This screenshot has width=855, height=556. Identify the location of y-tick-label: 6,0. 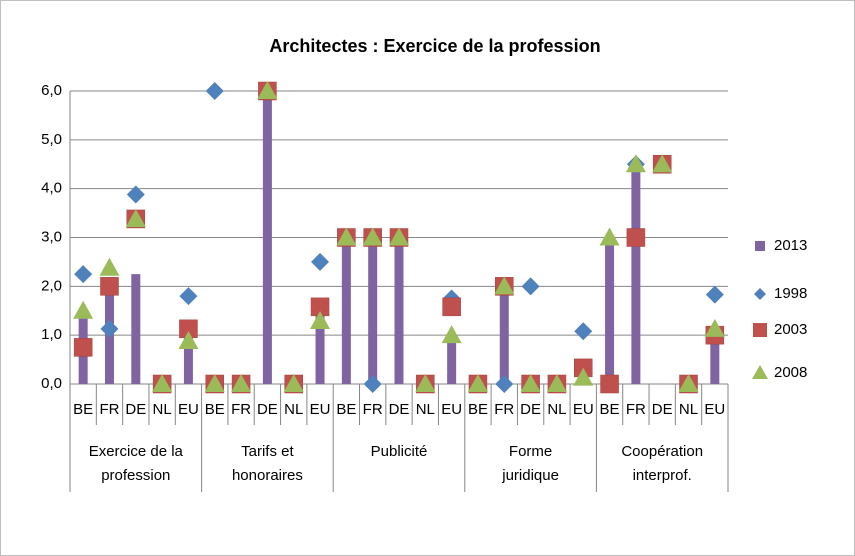
(51, 90).